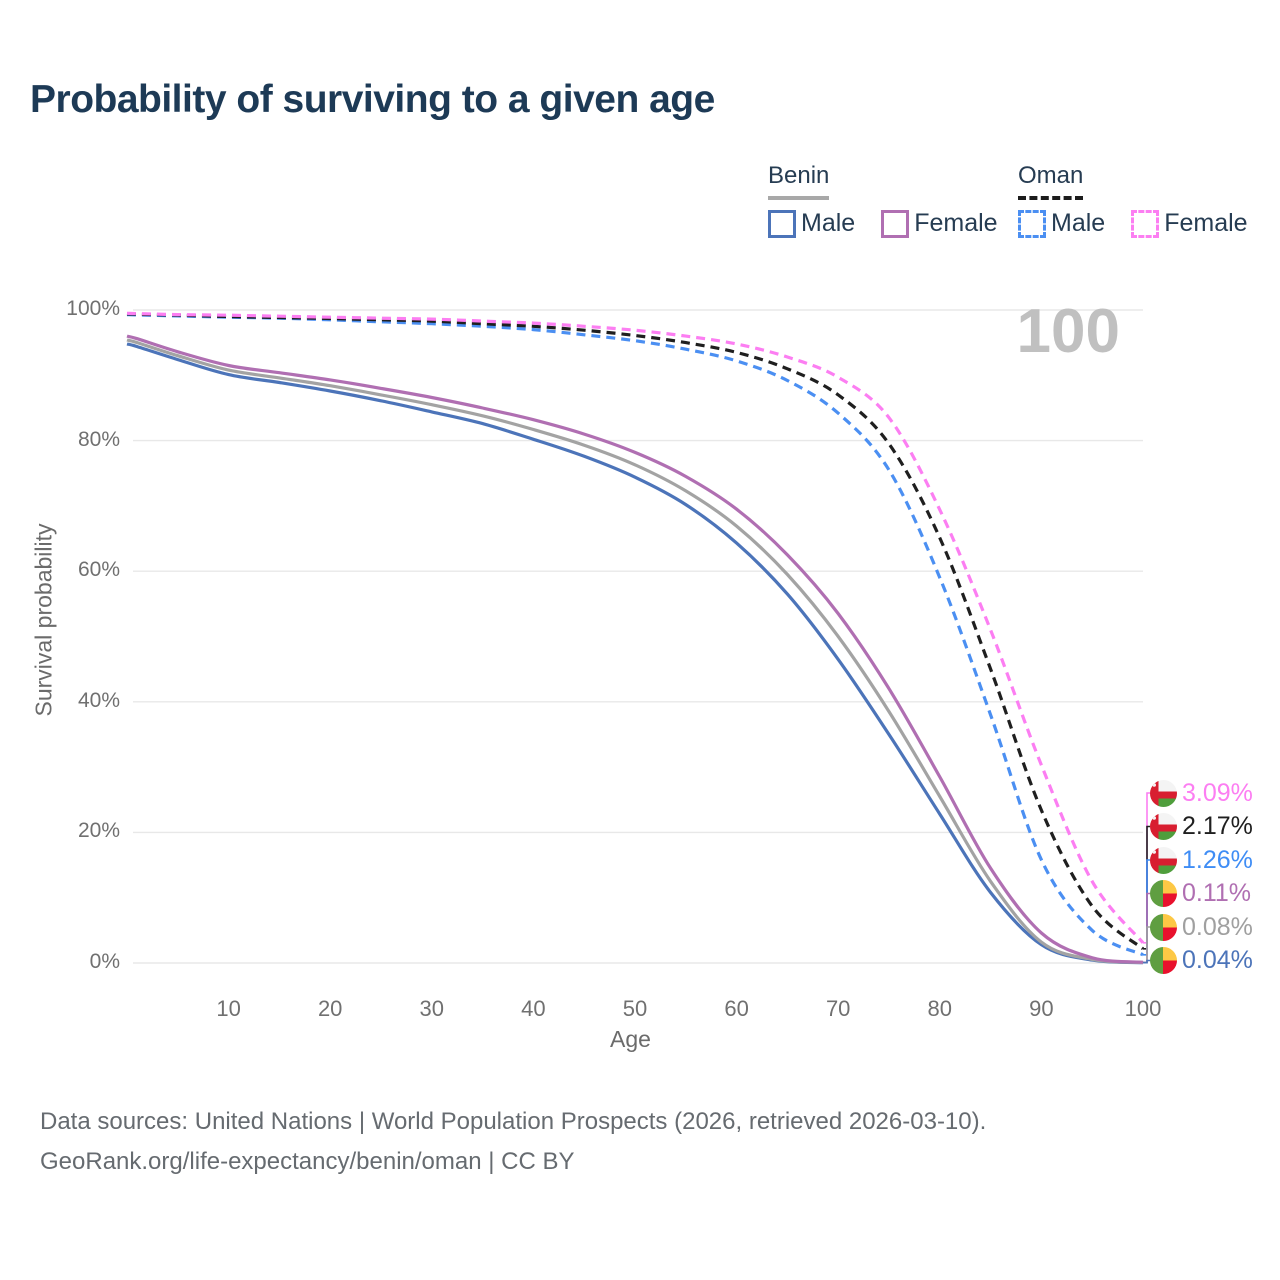  Describe the element at coordinates (1068, 331) in the screenshot. I see `age-watermark: 100` at that location.